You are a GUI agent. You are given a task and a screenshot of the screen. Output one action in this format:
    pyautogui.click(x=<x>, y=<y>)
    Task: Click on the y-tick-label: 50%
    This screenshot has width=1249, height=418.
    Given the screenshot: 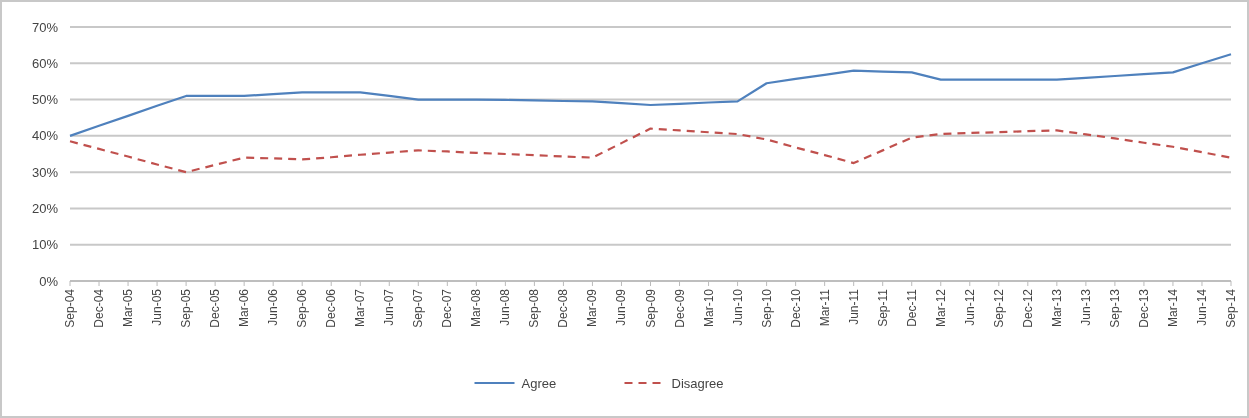 What is the action you would take?
    pyautogui.click(x=45, y=100)
    